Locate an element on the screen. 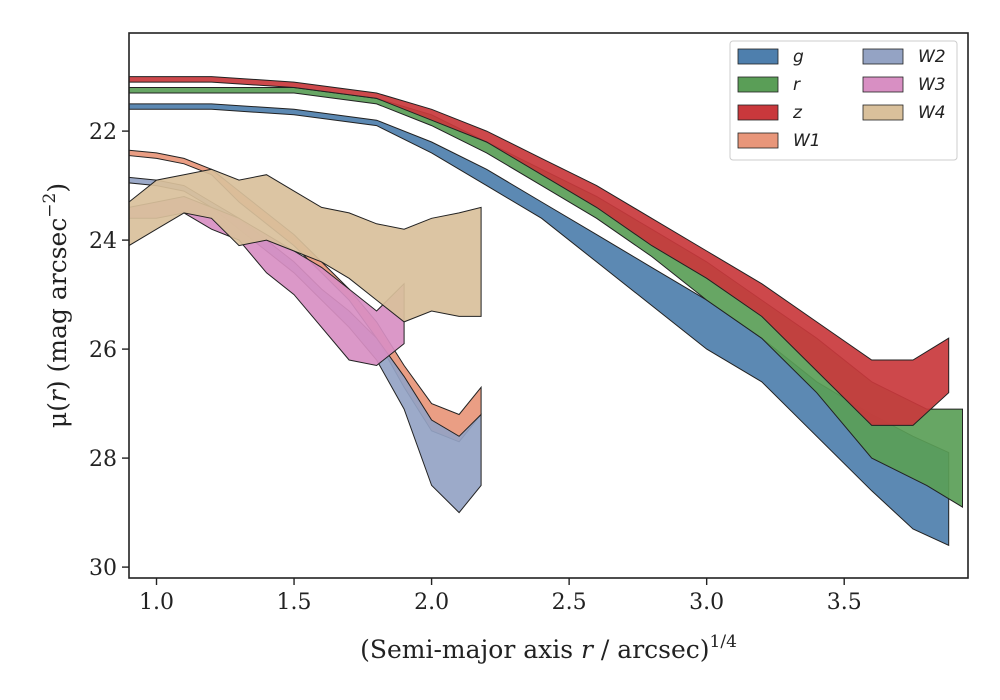 The width and height of the screenshot is (1000, 700). legend-box is located at coordinates (843, 100).